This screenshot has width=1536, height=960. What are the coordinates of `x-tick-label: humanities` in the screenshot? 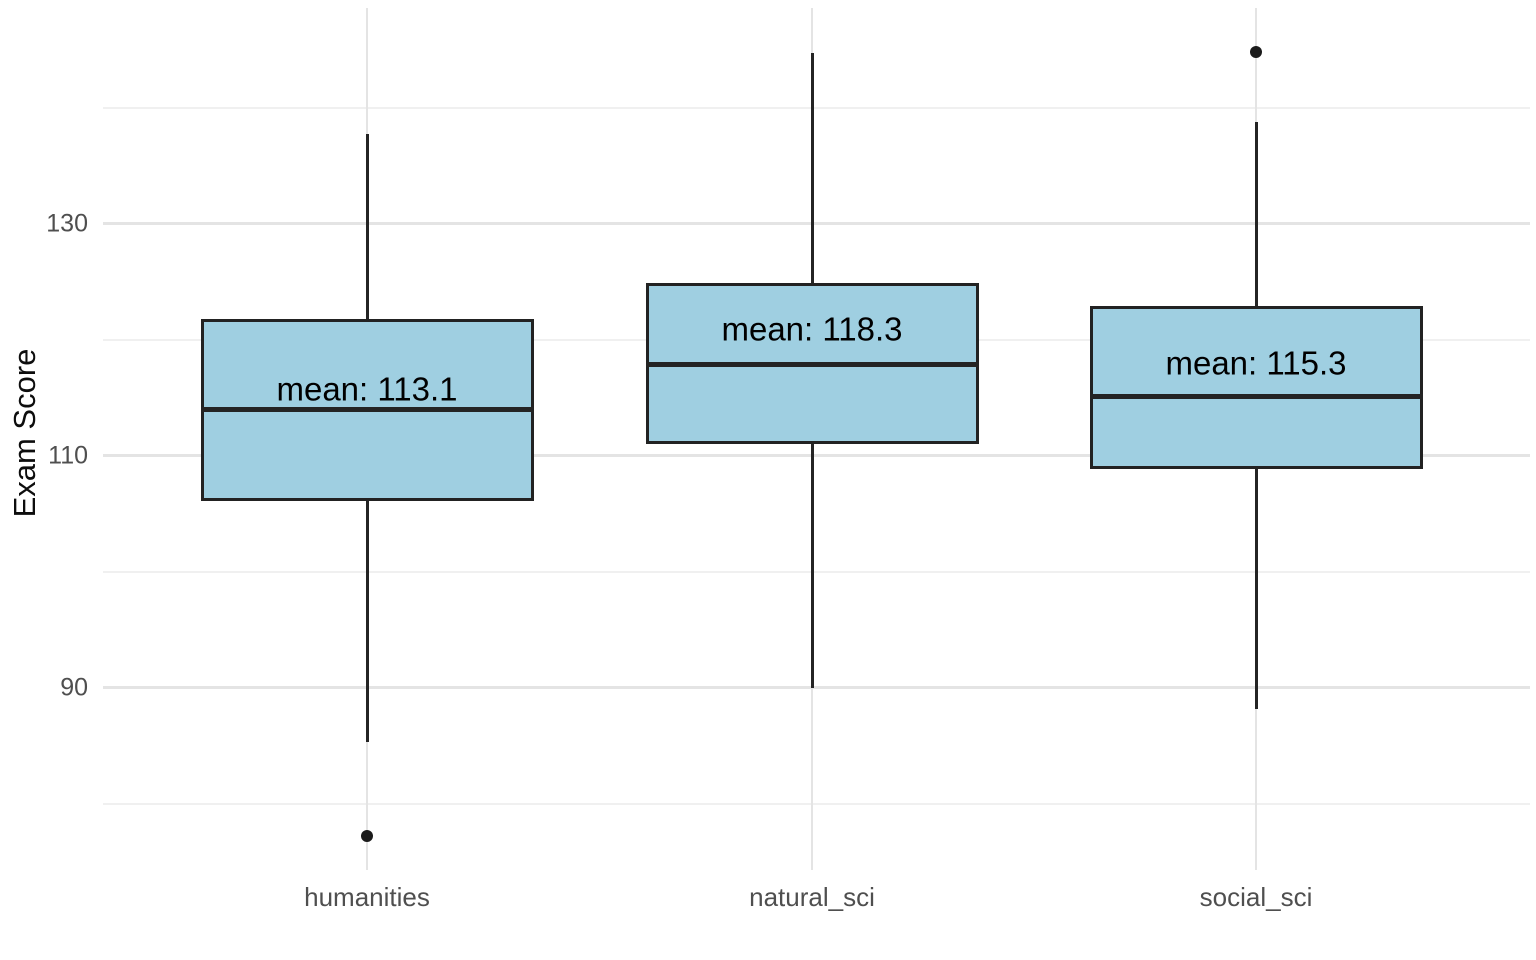 It's located at (367, 897).